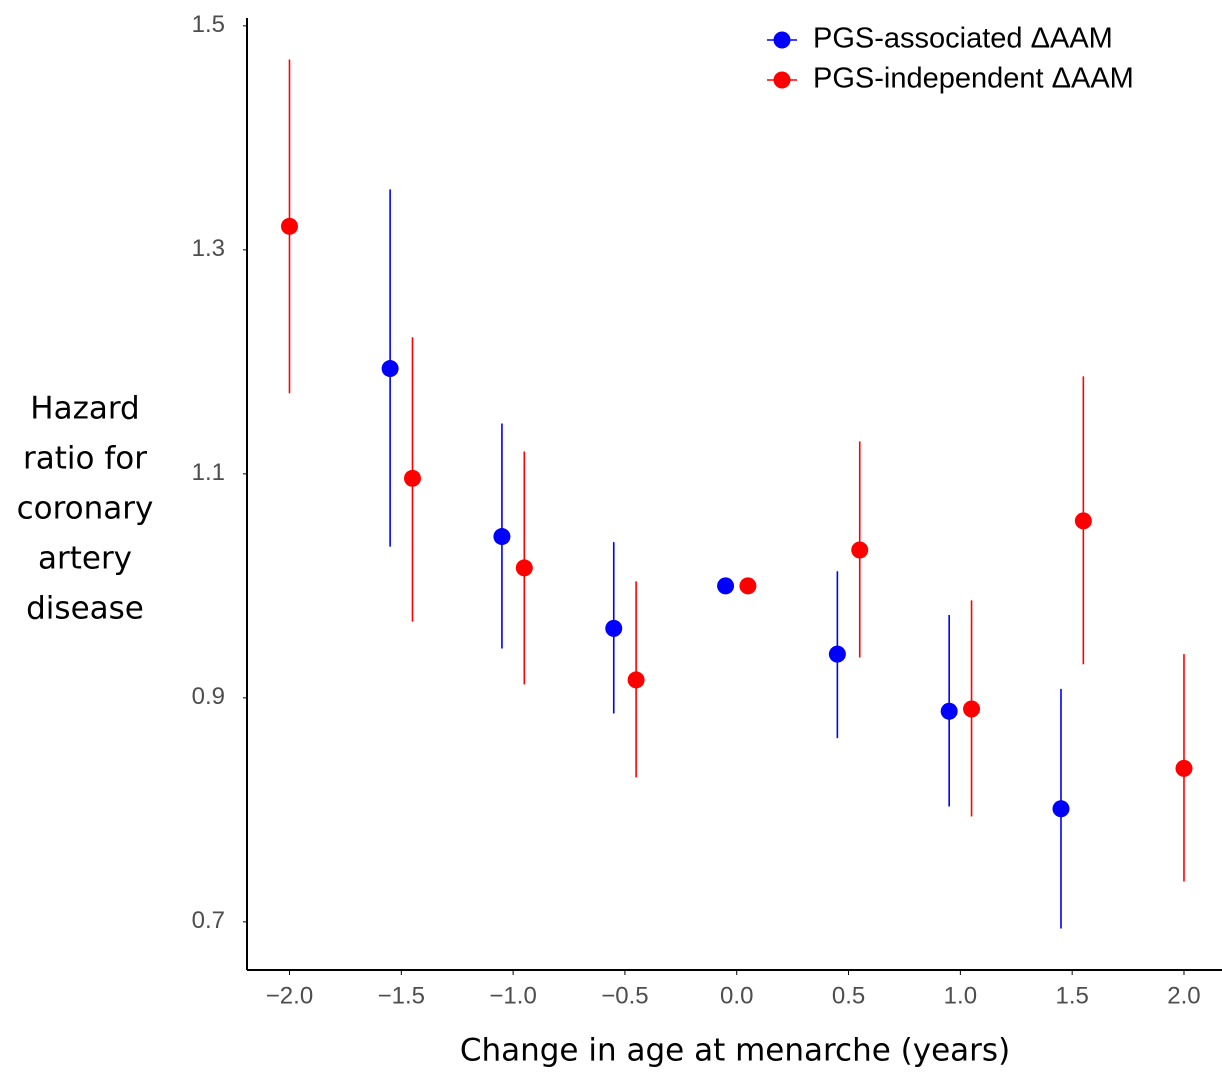 The height and width of the screenshot is (1075, 1222). I want to click on y-tick-label: 0.7, so click(208, 920).